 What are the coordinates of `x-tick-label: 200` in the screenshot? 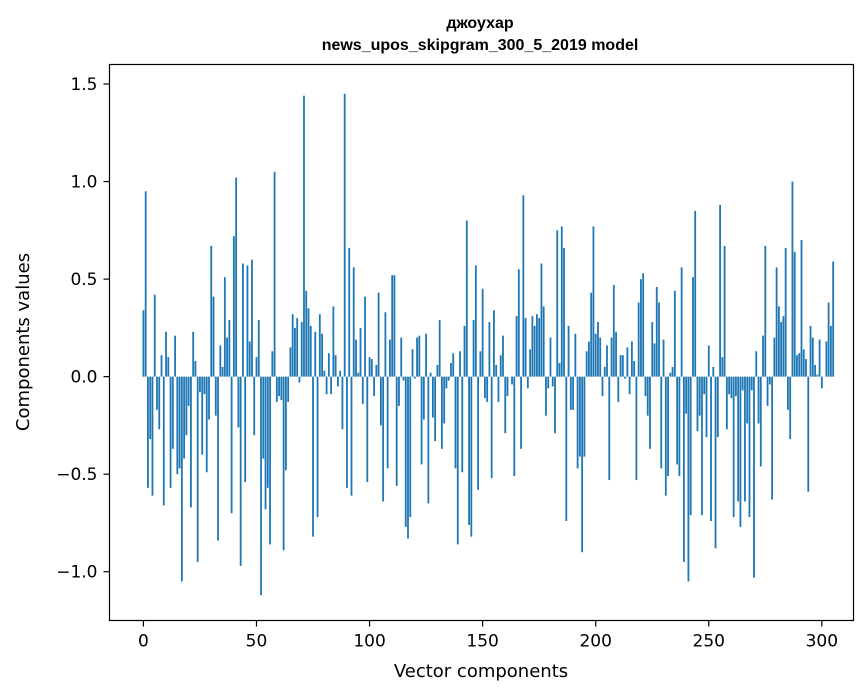 It's located at (595, 642).